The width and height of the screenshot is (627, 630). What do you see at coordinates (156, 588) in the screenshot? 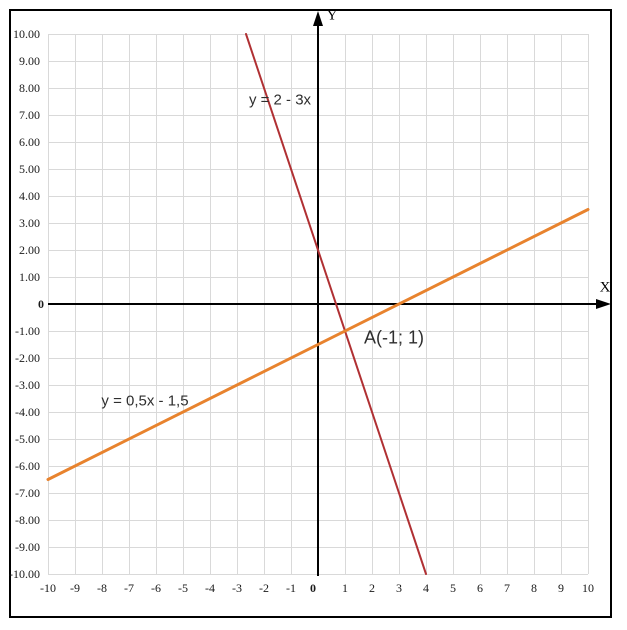
I see `x-tick-label: -6` at bounding box center [156, 588].